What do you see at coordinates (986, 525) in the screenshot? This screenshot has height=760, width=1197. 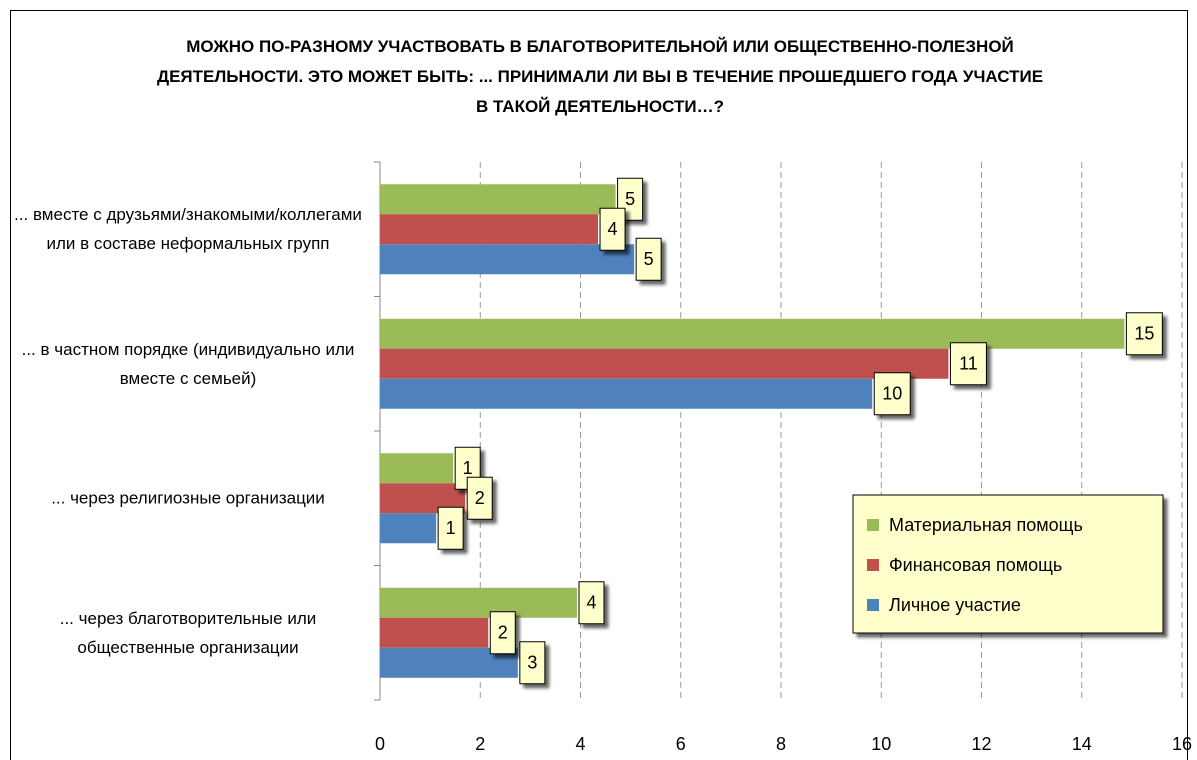 I see `legend-label: Материальная помощь` at bounding box center [986, 525].